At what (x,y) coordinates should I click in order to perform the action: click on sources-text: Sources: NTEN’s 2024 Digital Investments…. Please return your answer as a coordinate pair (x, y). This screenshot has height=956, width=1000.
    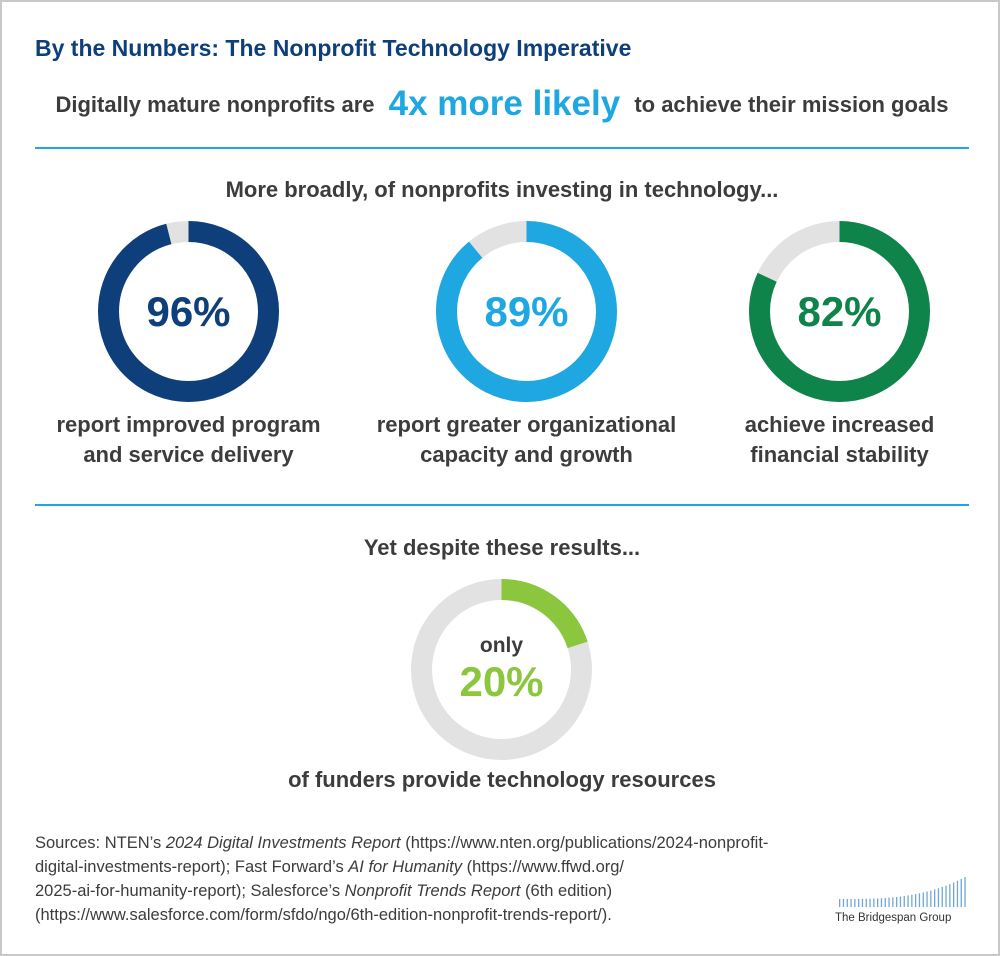
    Looking at the image, I should click on (495, 879).